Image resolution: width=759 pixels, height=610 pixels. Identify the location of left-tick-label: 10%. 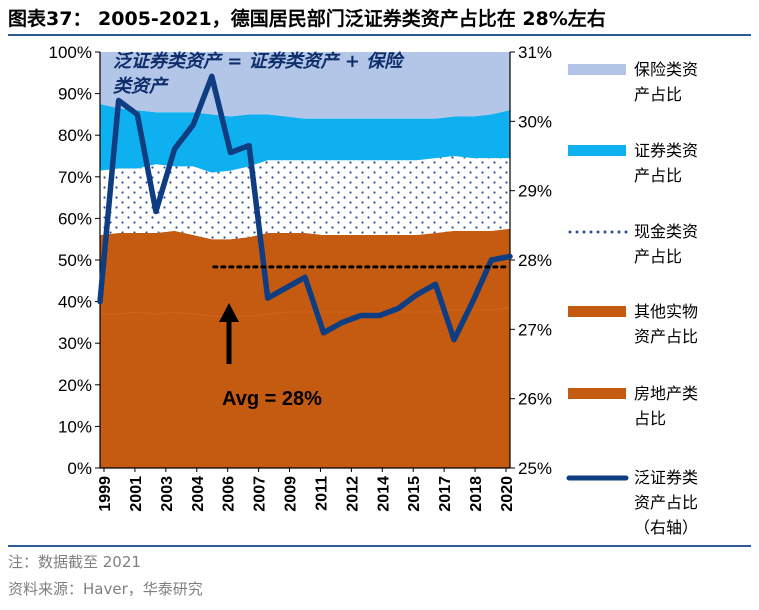
(75, 426).